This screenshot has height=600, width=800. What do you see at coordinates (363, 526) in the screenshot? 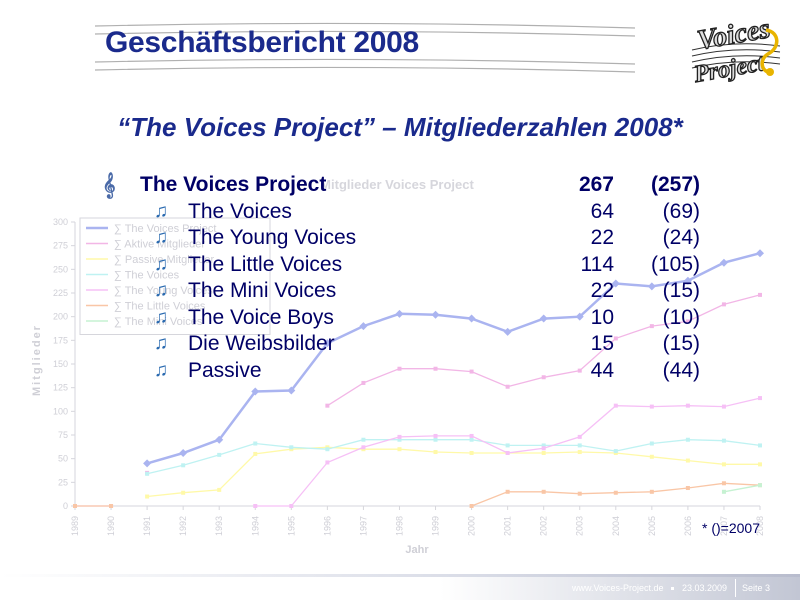
I see `x-tick-label: 1997` at bounding box center [363, 526].